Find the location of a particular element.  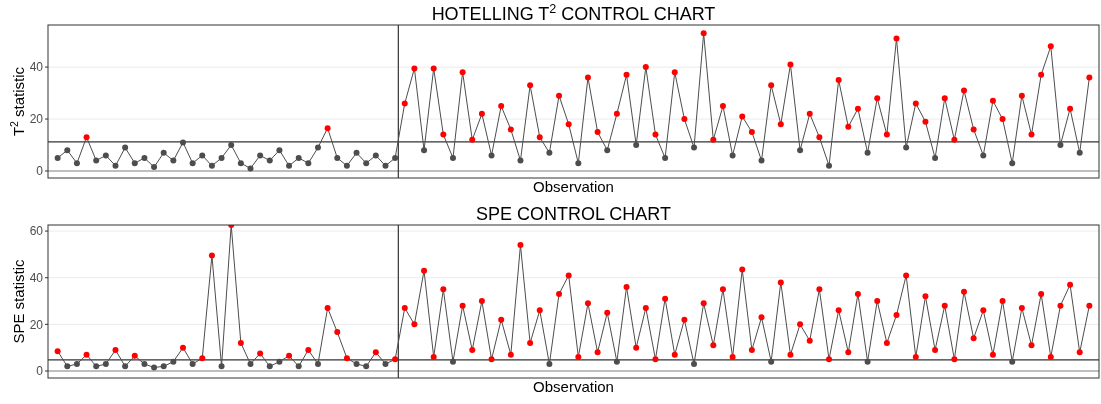

y-tick-label: 60 is located at coordinates (36, 231).